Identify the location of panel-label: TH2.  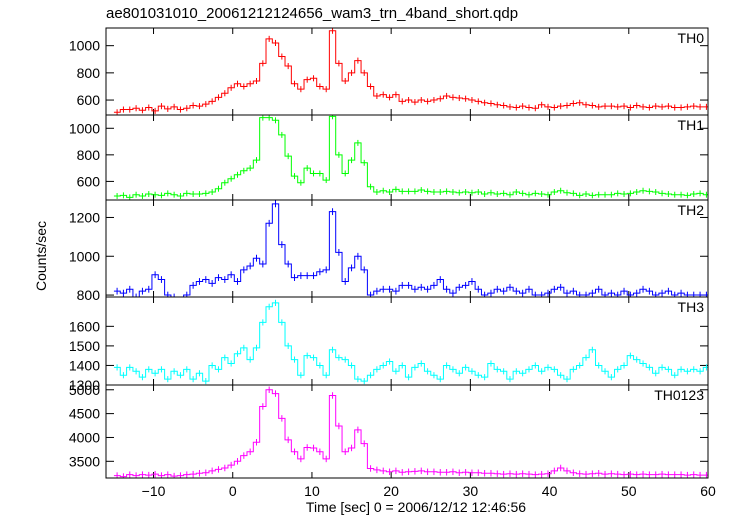
(691, 210).